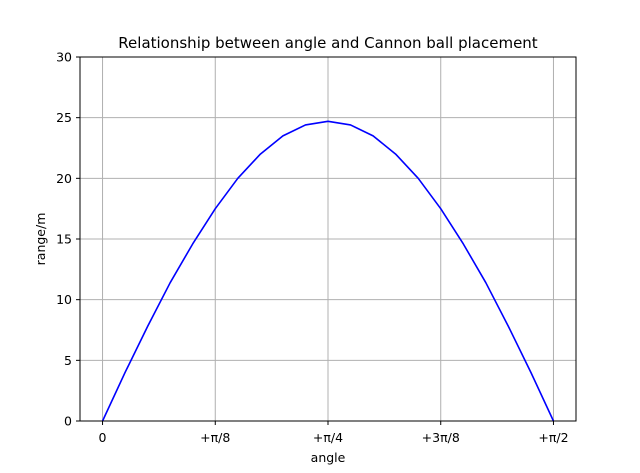 The width and height of the screenshot is (640, 473). What do you see at coordinates (40, 239) in the screenshot?
I see `y-axis-label: range/m` at bounding box center [40, 239].